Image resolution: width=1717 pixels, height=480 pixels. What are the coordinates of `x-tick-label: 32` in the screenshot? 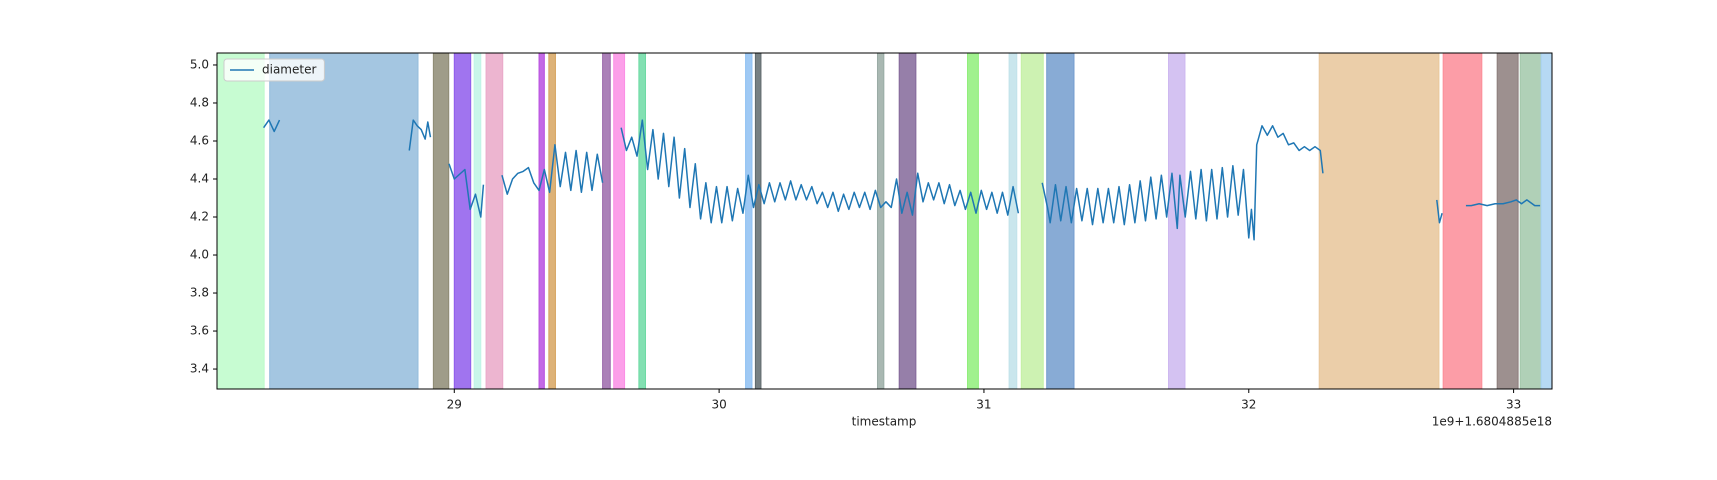 It's located at (1248, 405).